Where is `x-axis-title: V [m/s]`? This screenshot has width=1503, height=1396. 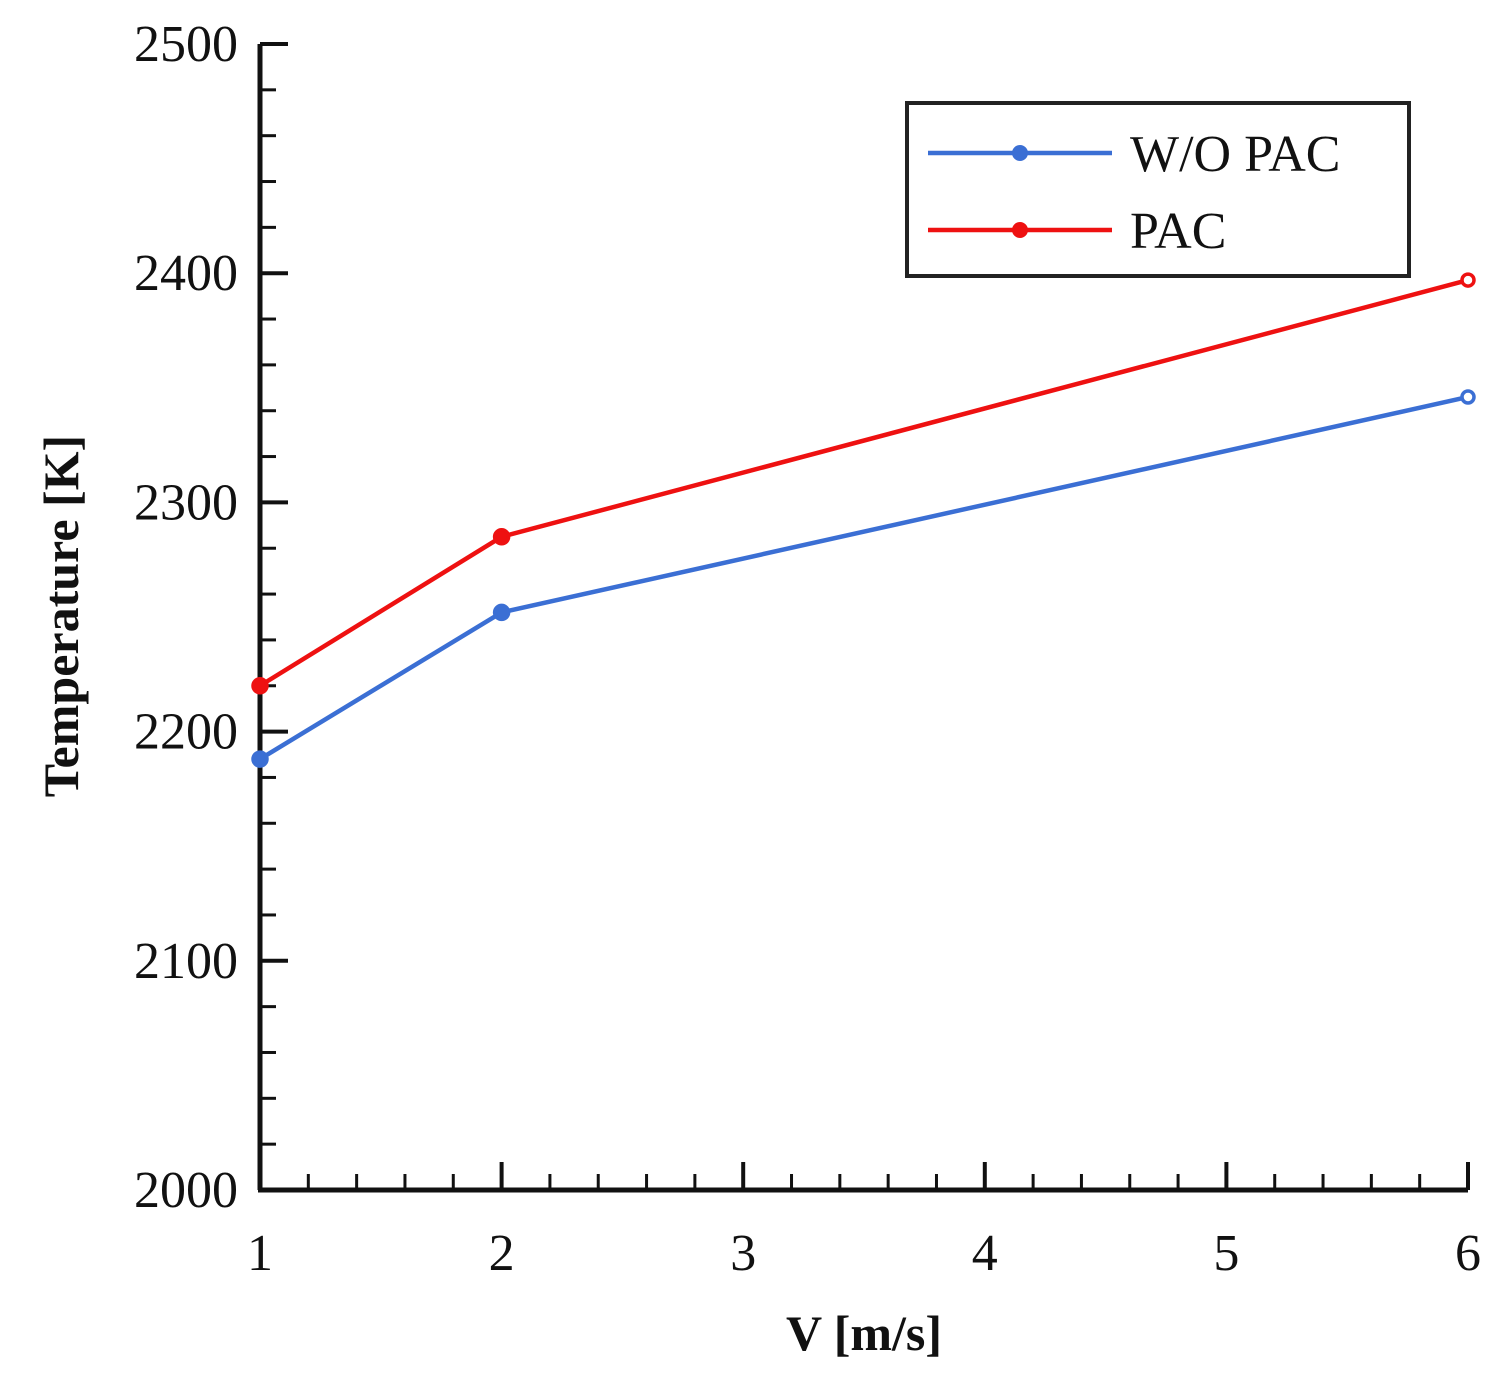 x-axis-title: V [m/s] is located at coordinates (864, 1333).